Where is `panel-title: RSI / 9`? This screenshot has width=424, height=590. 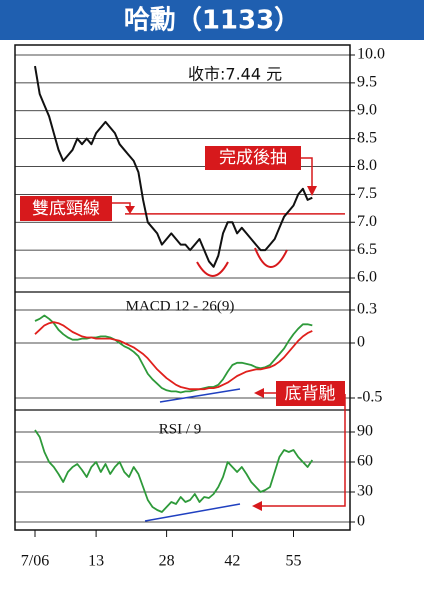
panel-title: RSI / 9 is located at coordinates (180, 429).